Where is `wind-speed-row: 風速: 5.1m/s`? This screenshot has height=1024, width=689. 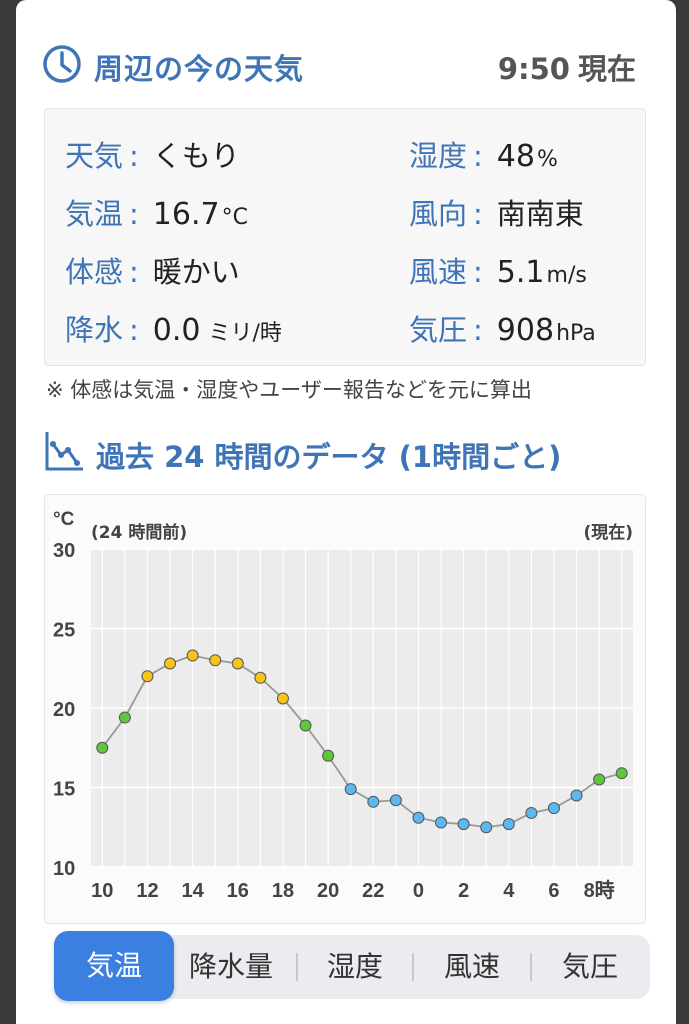 wind-speed-row: 風速: 5.1m/s is located at coordinates (498, 269).